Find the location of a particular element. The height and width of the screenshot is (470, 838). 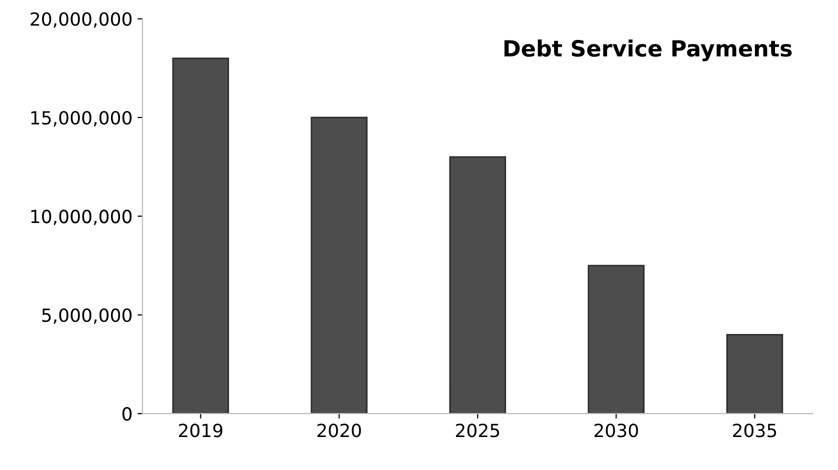

x-tick-label: 2020 is located at coordinates (339, 431).